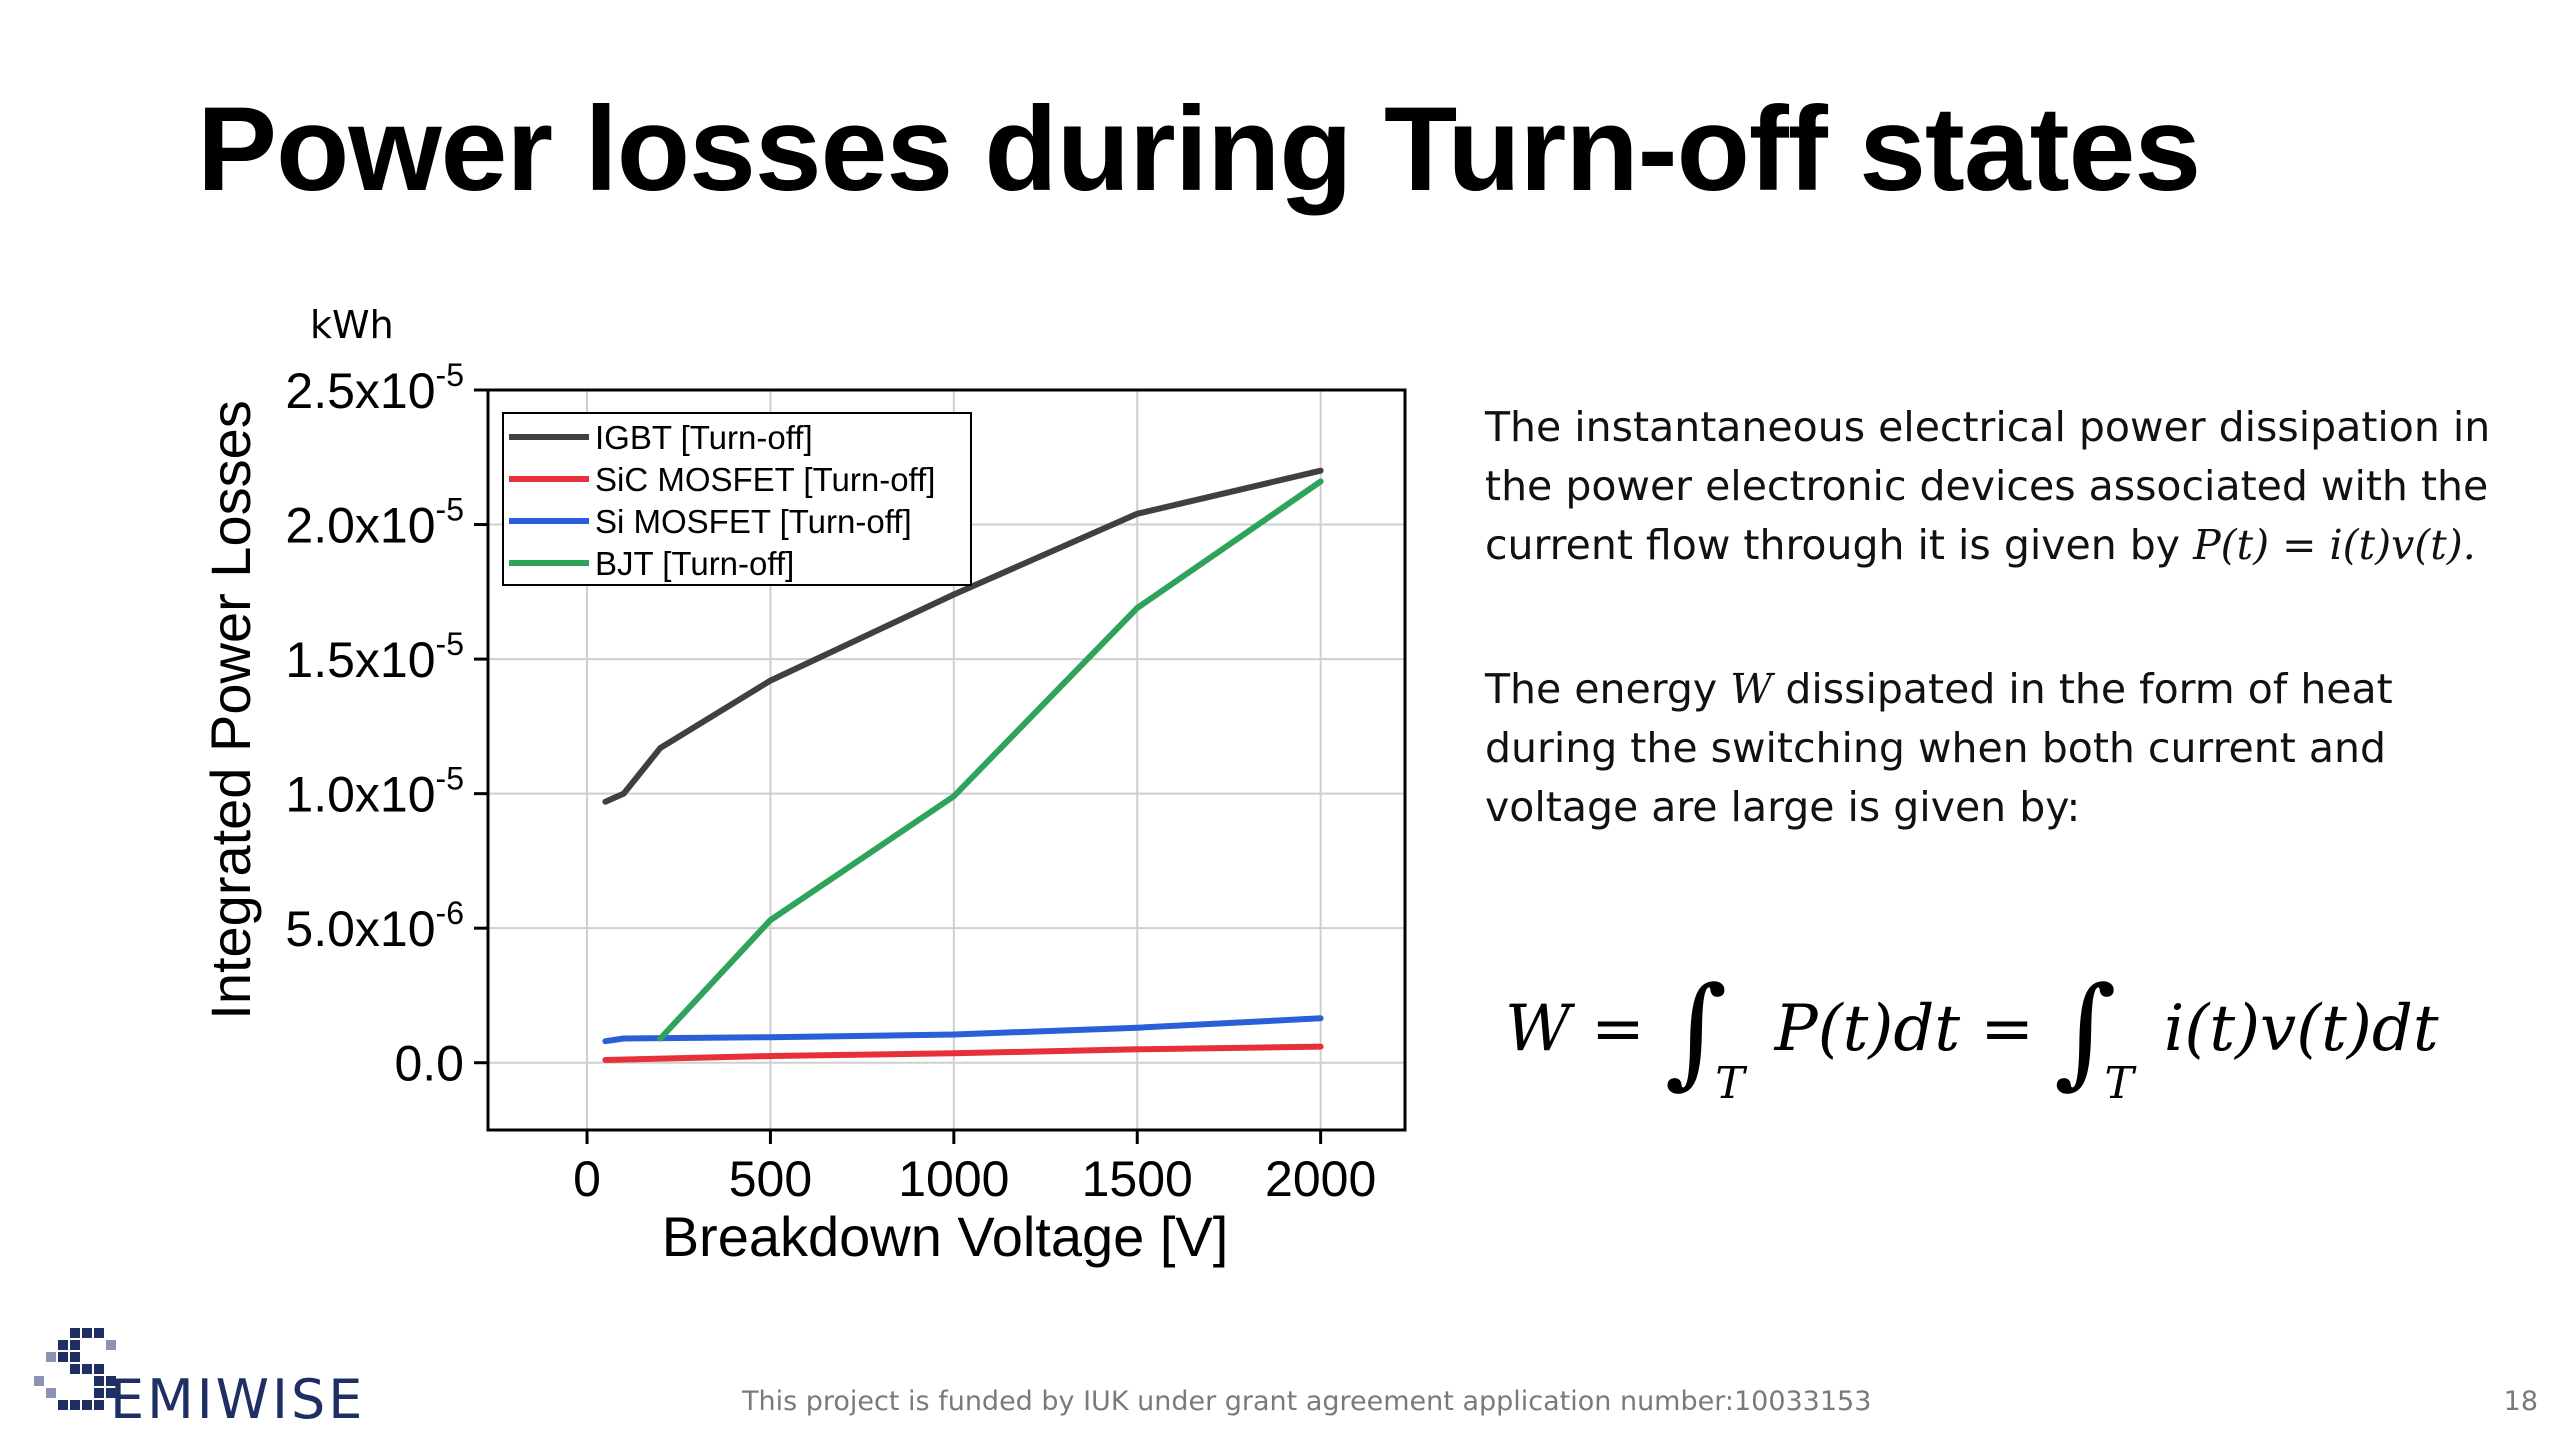 The image size is (2560, 1440). I want to click on chart-series, so click(963, 765).